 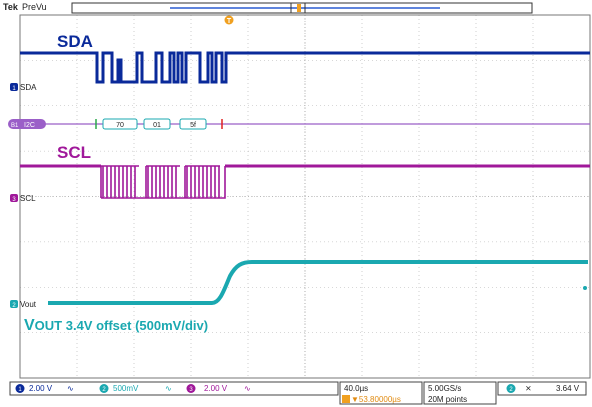 I want to click on bus-label: I2C, so click(x=29, y=125).